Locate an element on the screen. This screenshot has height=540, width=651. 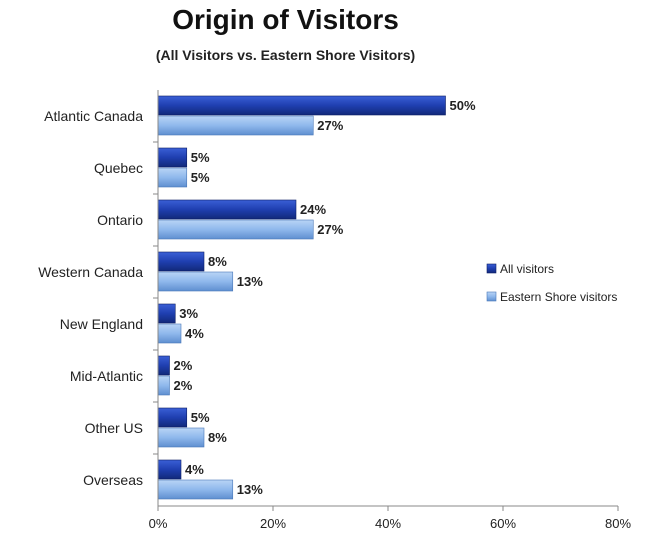
data-label-eastern-shore-quebec: 5% is located at coordinates (200, 177).